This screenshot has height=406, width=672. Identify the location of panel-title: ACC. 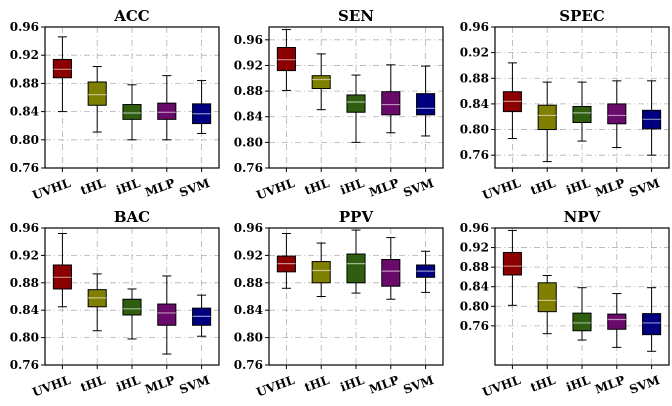
(131, 16).